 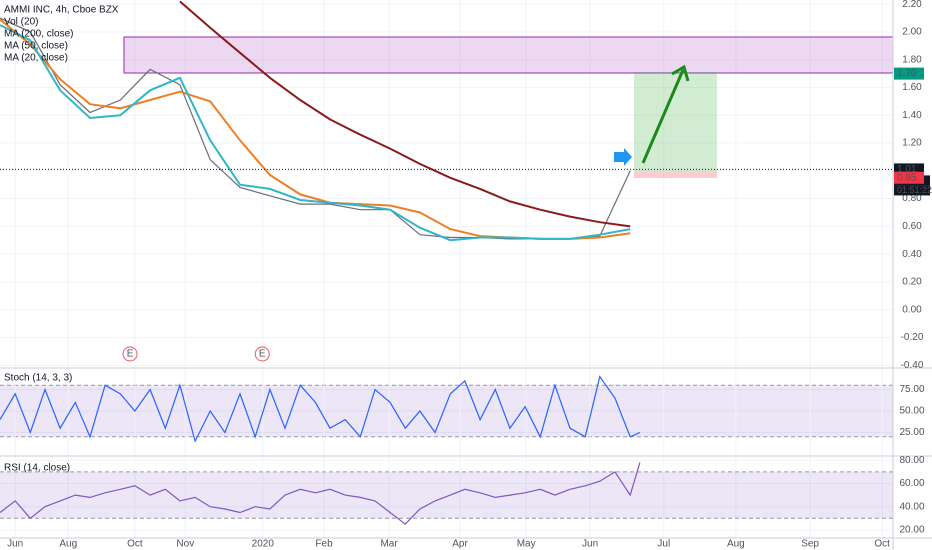 I want to click on y-tick-label: -0.40, so click(x=912, y=365).